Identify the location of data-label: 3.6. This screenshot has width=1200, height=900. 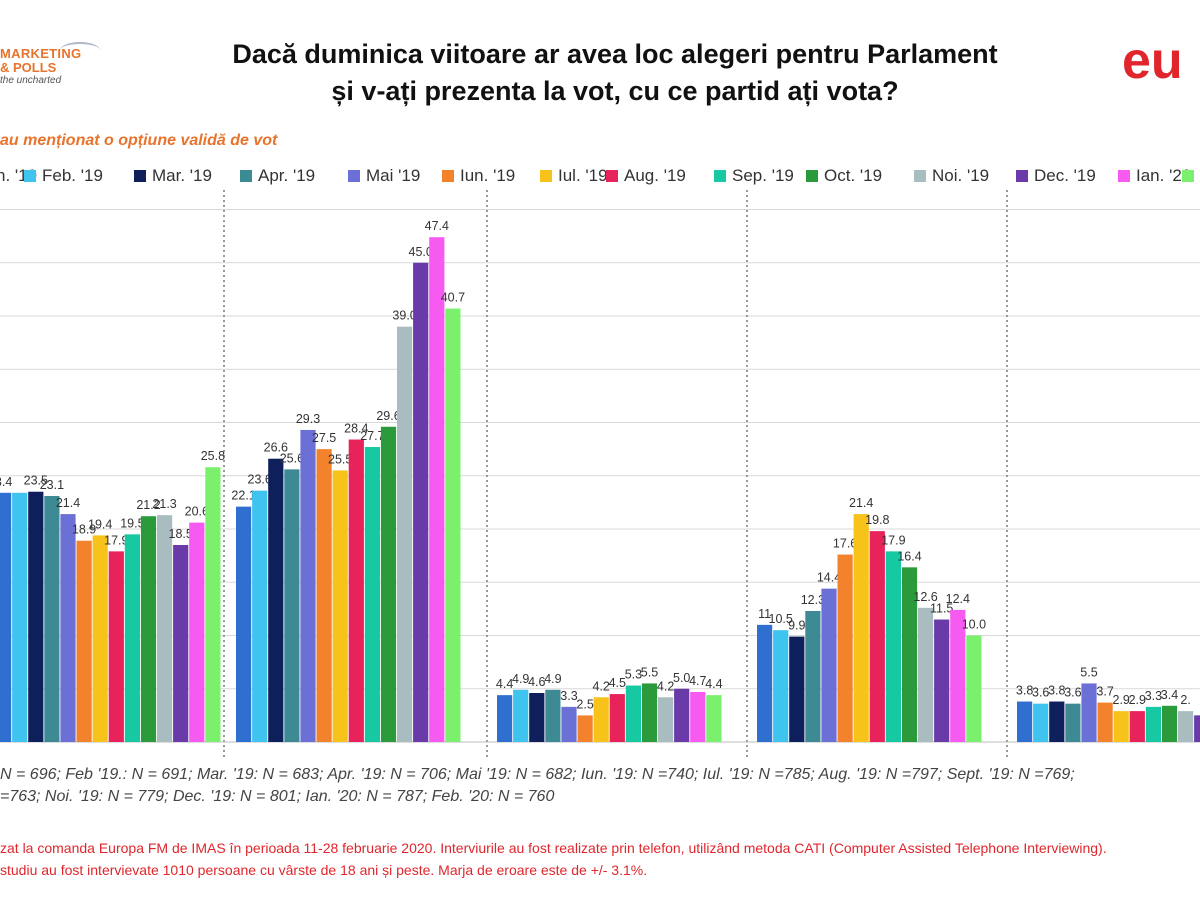
(1072, 693).